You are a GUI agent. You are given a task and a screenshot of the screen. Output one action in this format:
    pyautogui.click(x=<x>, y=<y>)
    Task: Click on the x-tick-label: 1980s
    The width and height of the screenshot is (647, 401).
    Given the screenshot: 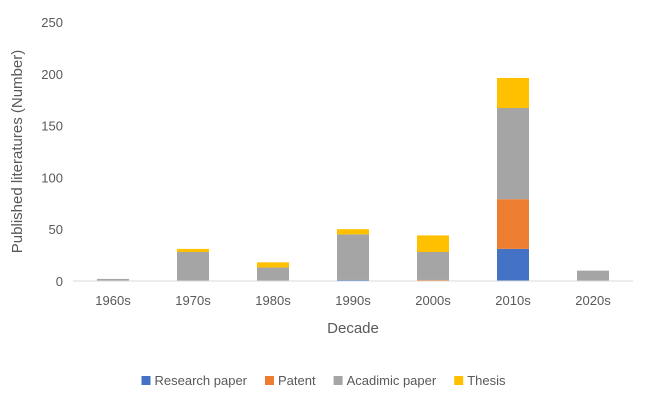 What is the action you would take?
    pyautogui.click(x=273, y=300)
    